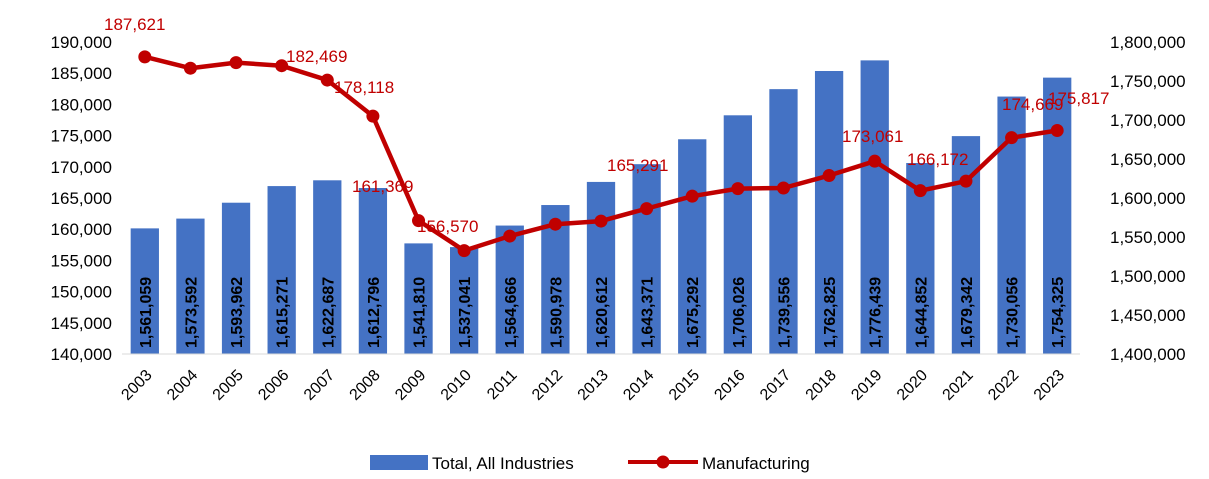  I want to click on line-label-undefined: 174,669, so click(1032, 104).